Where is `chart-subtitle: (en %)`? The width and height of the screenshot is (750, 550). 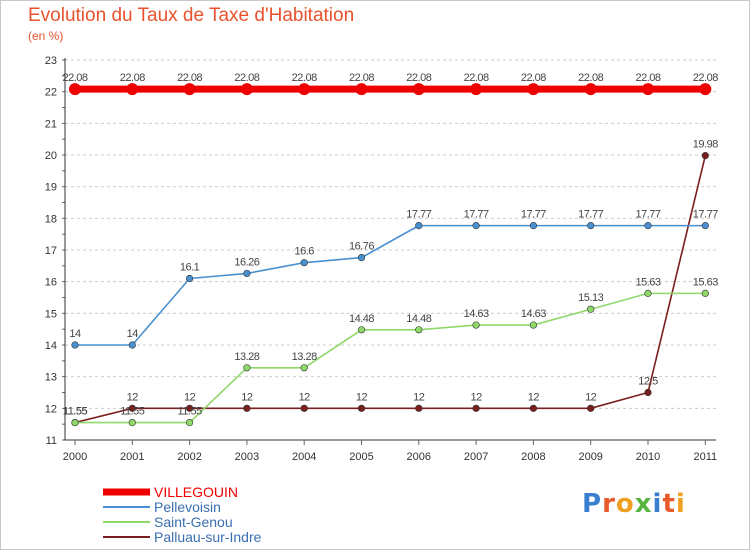
chart-subtitle: (en %) is located at coordinates (46, 36).